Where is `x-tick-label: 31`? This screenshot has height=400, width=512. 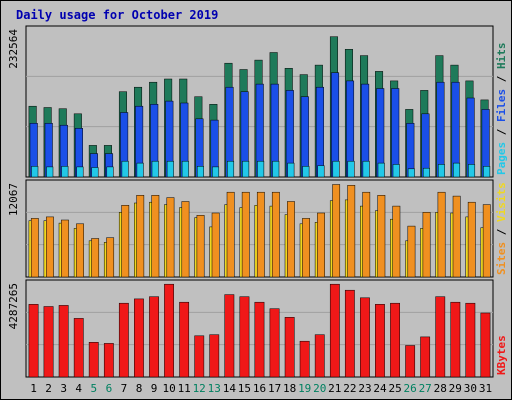
x-tick-label: 31 is located at coordinates (485, 388).